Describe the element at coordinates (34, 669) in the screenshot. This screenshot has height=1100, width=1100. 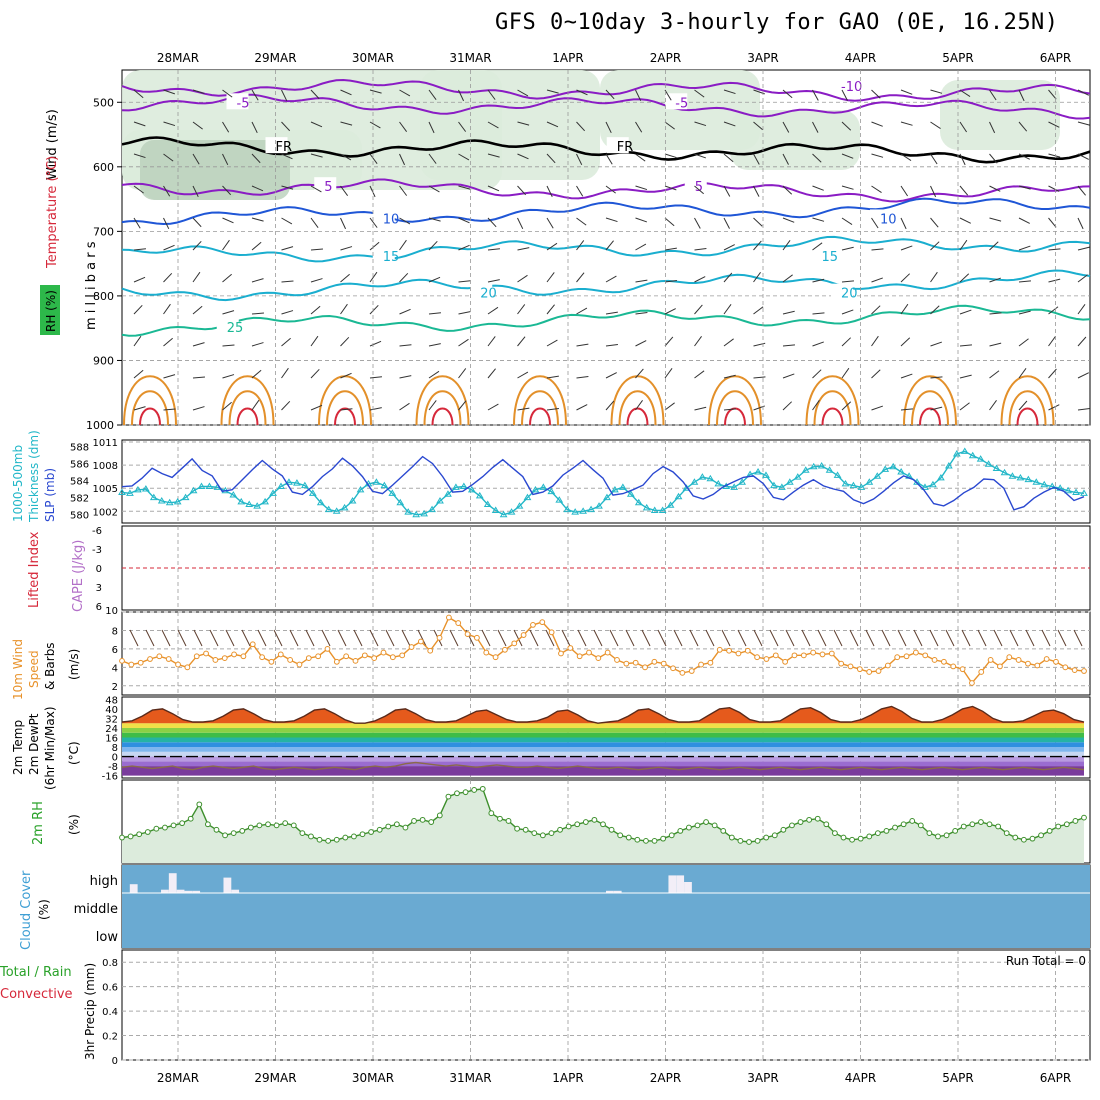
I see `wind-label-2: Speed` at that location.